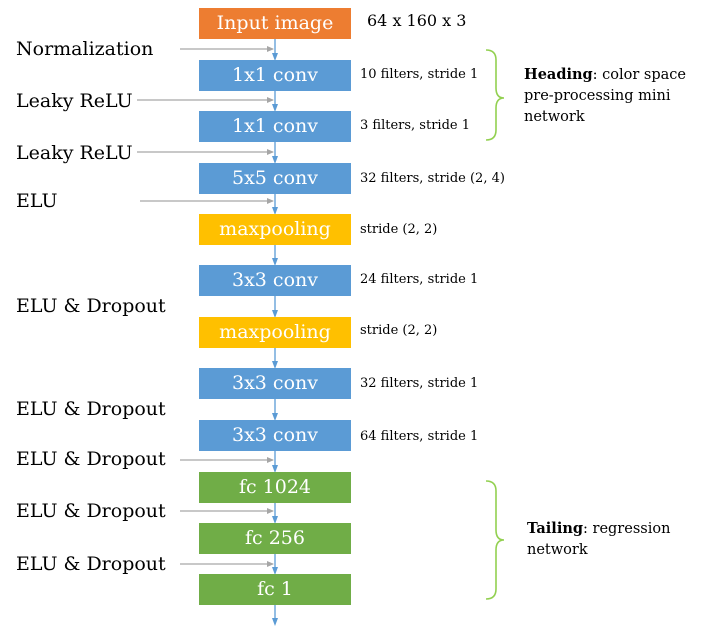 This screenshot has height=630, width=705. Describe the element at coordinates (275, 178) in the screenshot. I see `layer-box-5x5-conv: 5x5 conv` at that location.